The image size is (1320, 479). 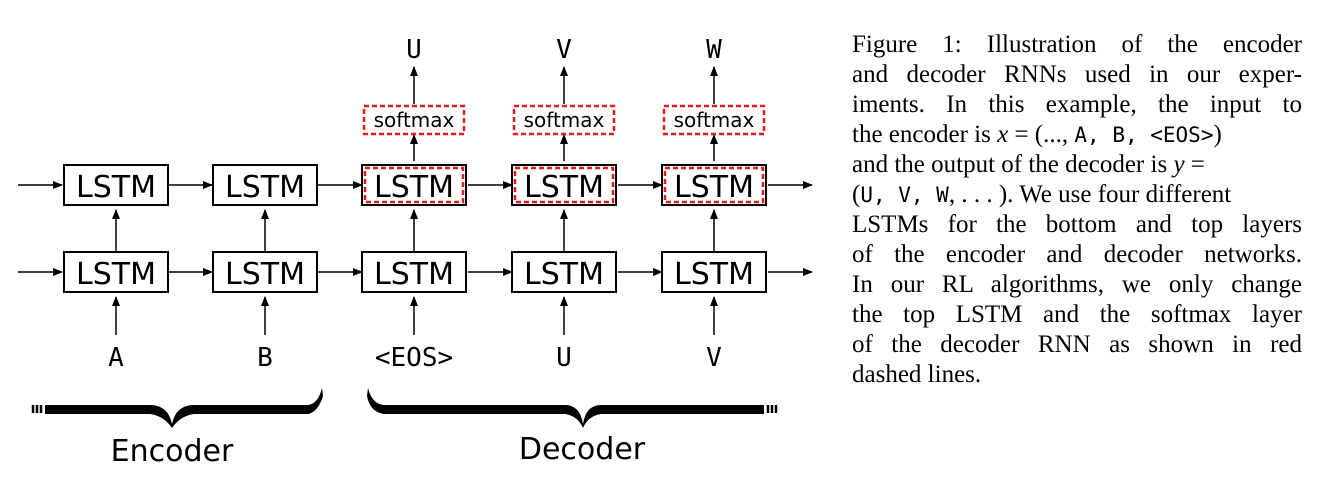 I want to click on caption-line: the encoder is x = (..., A, B, <EOS>), so click(x=1077, y=135).